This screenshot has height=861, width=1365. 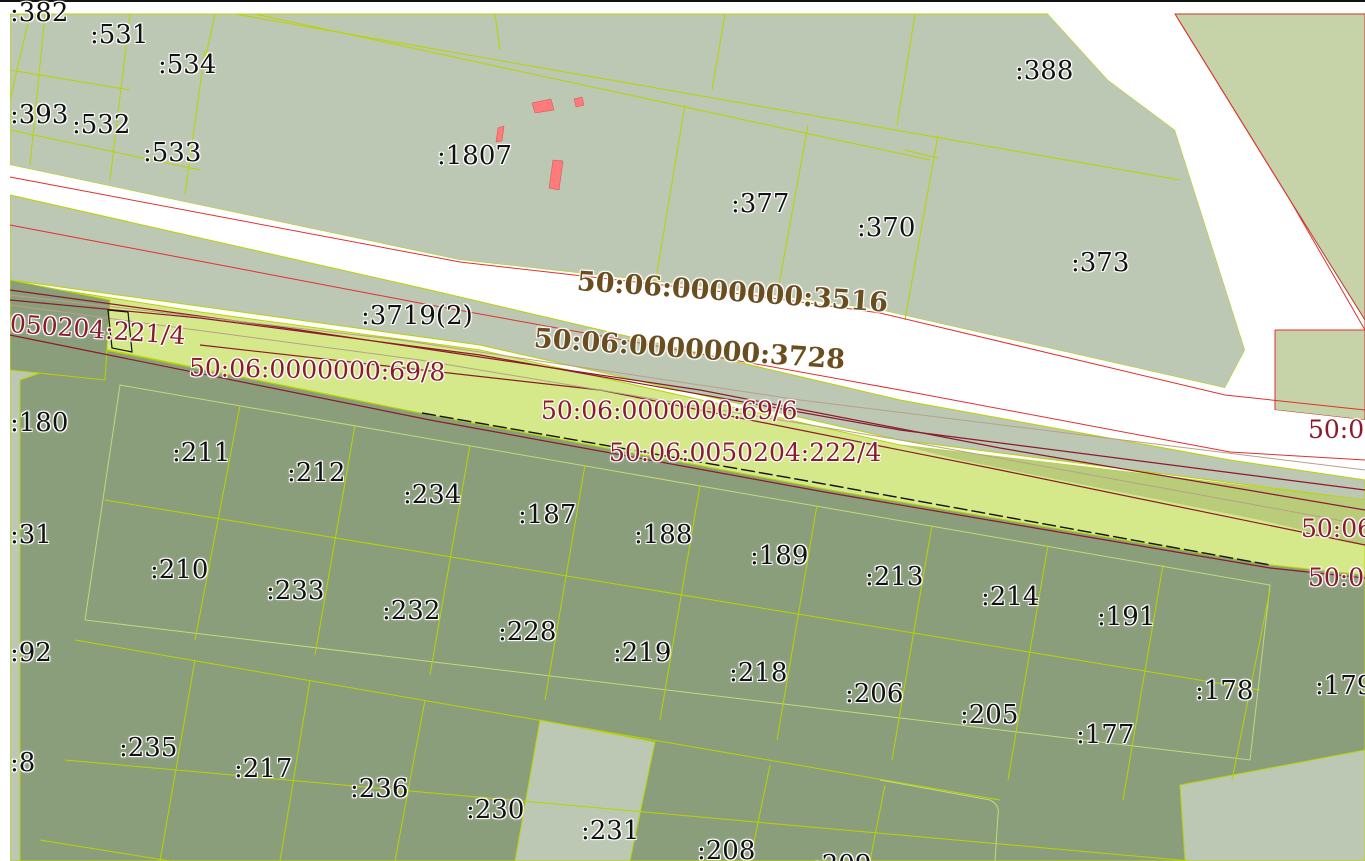 What do you see at coordinates (610, 831) in the screenshot?
I see `parcel-label: :231` at bounding box center [610, 831].